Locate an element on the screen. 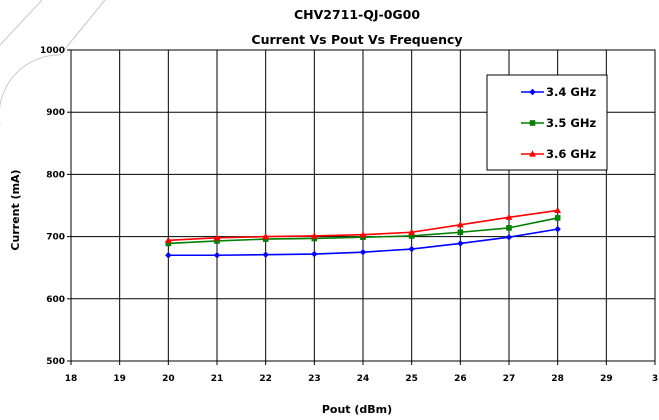 The width and height of the screenshot is (659, 420). x-tick-label: 25 is located at coordinates (411, 379).